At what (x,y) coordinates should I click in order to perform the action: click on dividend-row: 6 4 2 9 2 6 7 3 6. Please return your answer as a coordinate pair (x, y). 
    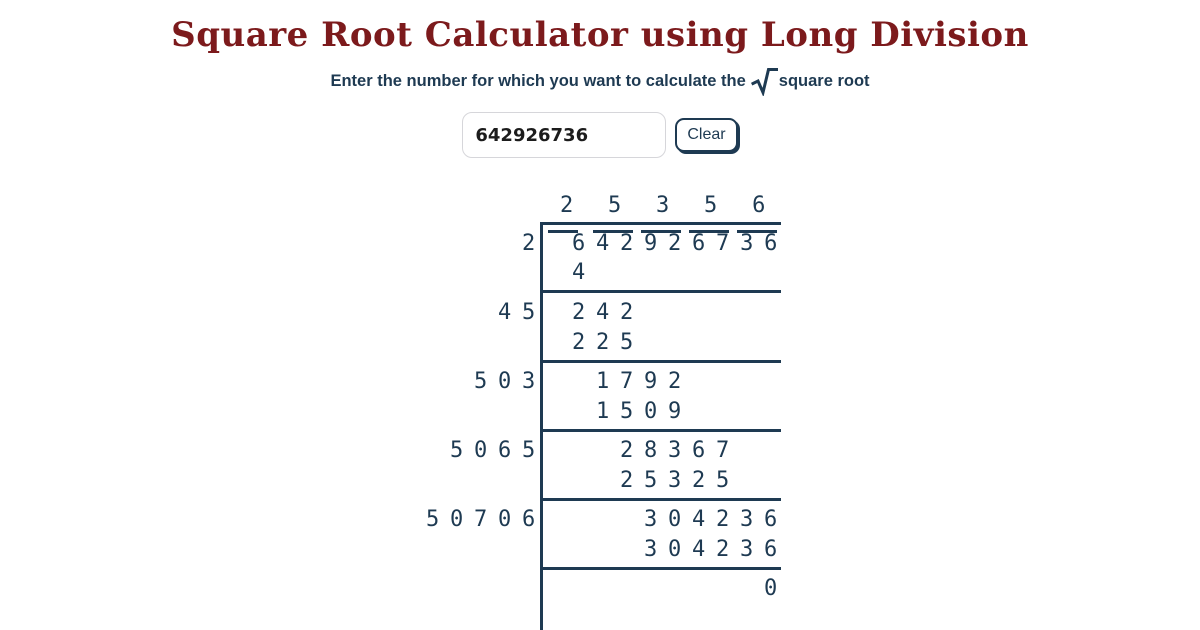
    Looking at the image, I should click on (674, 243).